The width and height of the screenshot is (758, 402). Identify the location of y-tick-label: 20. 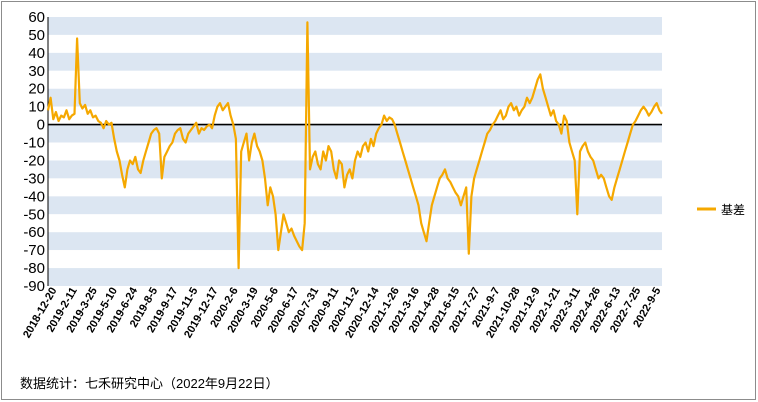
(36, 89).